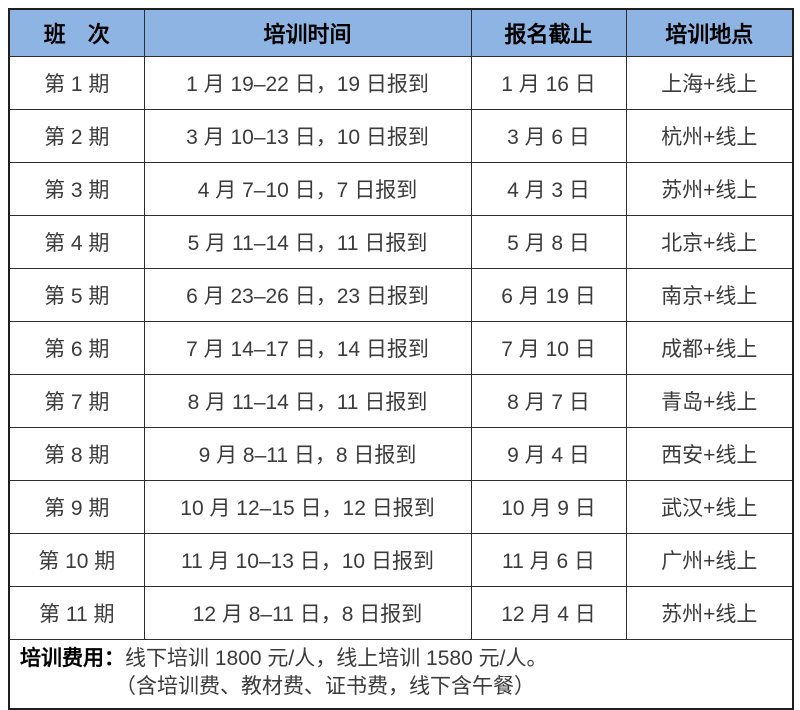 The height and width of the screenshot is (710, 800). I want to click on deadline-cell: 7 月 10 日, so click(548, 348).